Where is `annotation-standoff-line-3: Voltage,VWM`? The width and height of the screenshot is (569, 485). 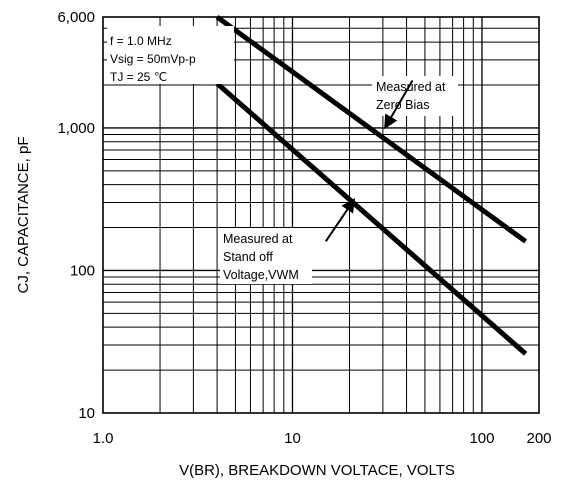 annotation-standoff-line-3: Voltage,VWM is located at coordinates (261, 275).